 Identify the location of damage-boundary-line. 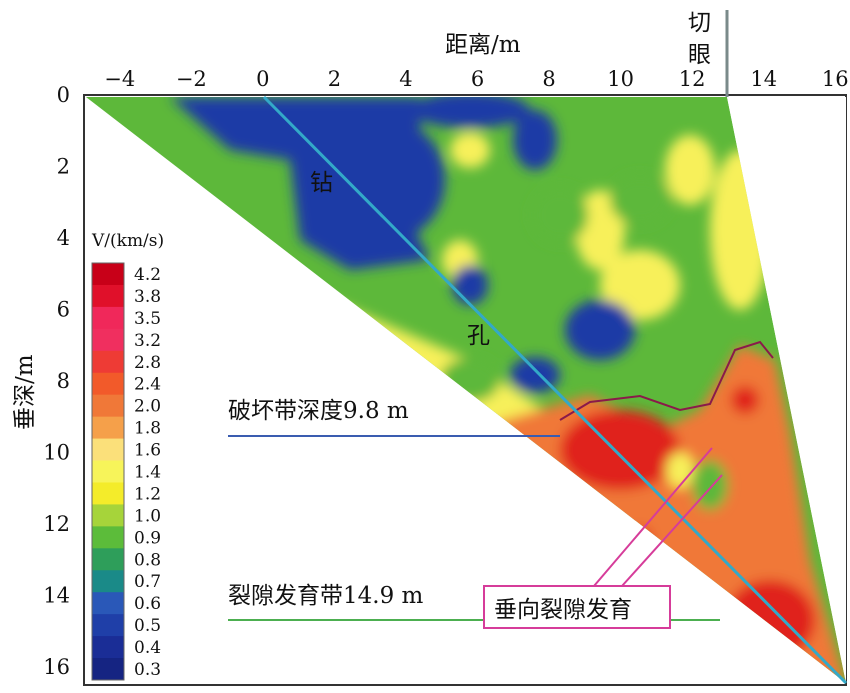
(666, 380).